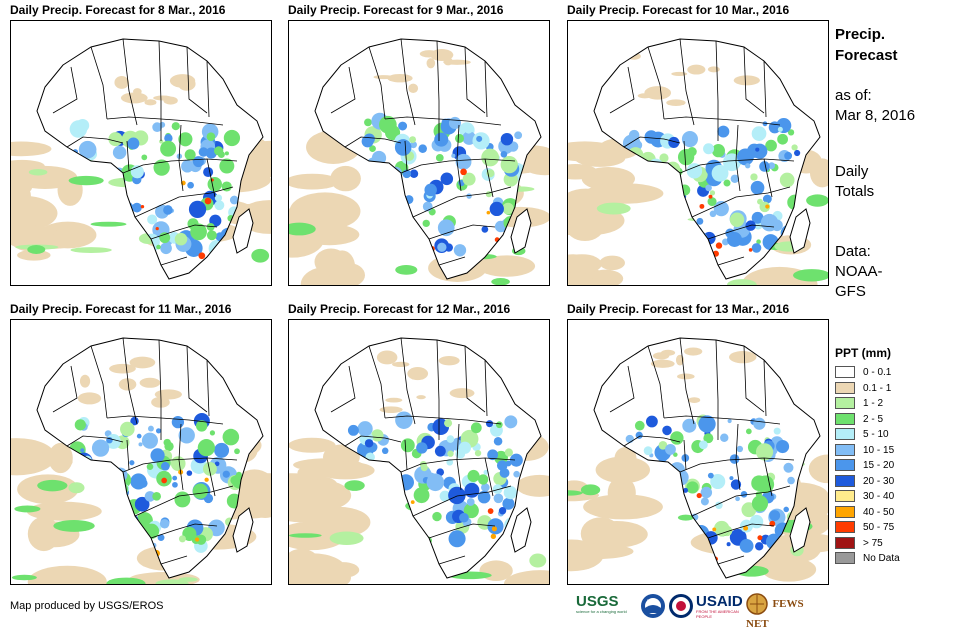 The height and width of the screenshot is (633, 967). I want to click on ocean-rain-band, so click(406, 269).